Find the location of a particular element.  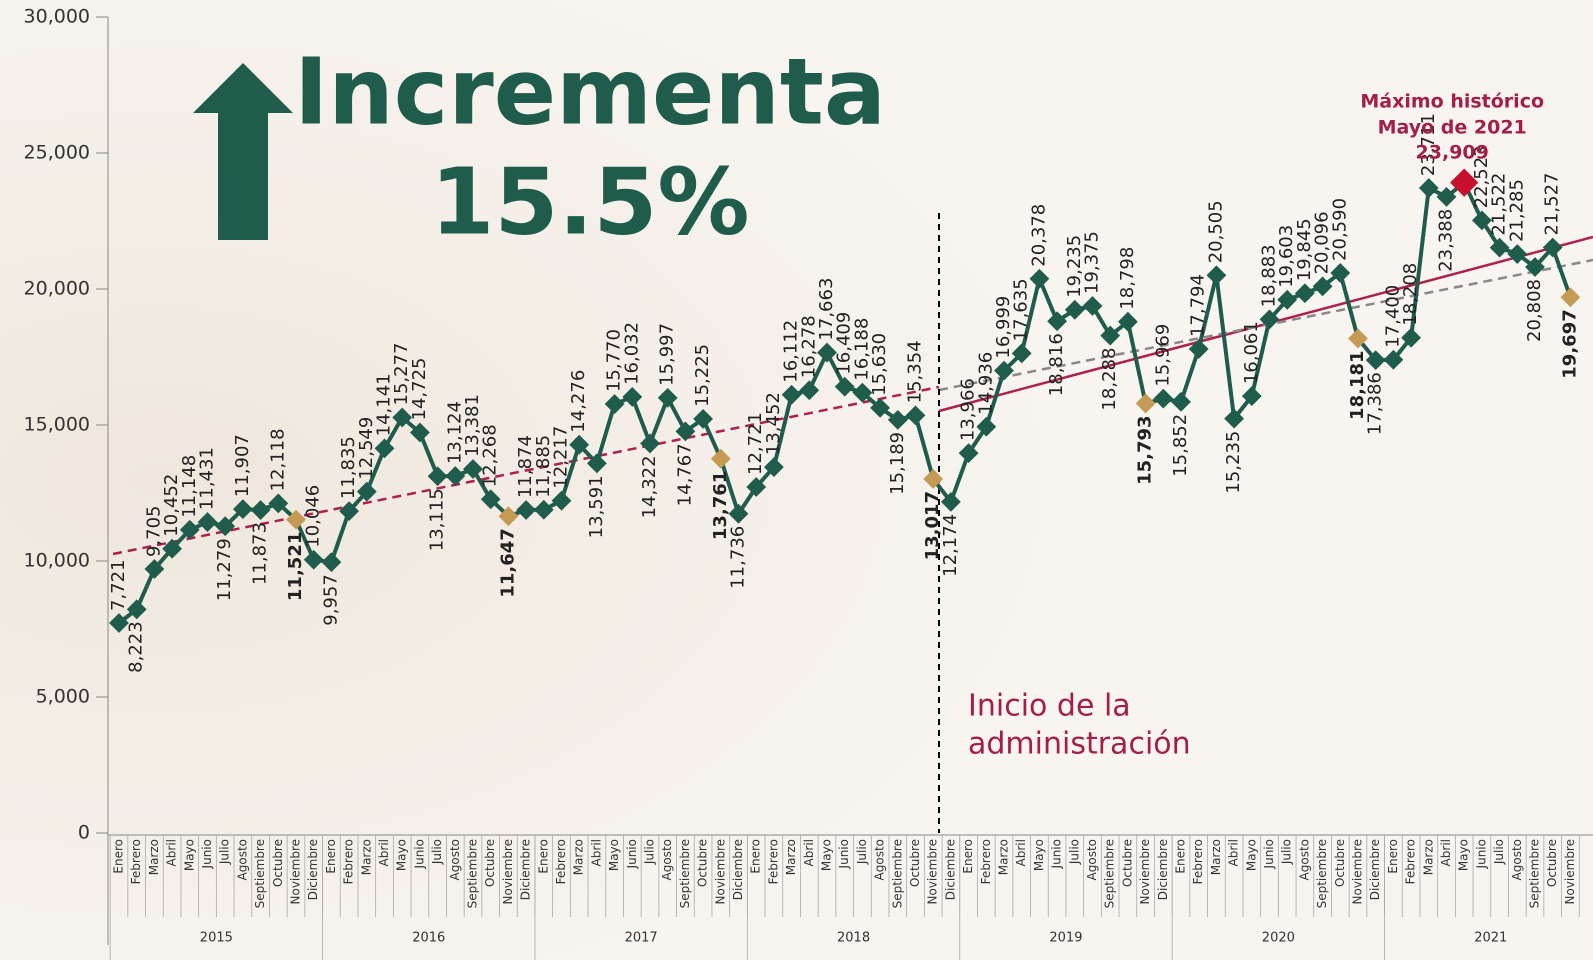

value-label: 13,124 is located at coordinates (454, 432).